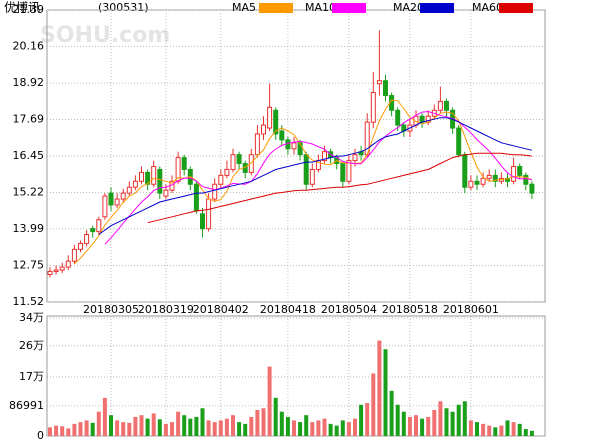 Image resolution: width=600 pixels, height=440 pixels. What do you see at coordinates (29, 45) in the screenshot?
I see `y-tick-label: 20.16` at bounding box center [29, 45].